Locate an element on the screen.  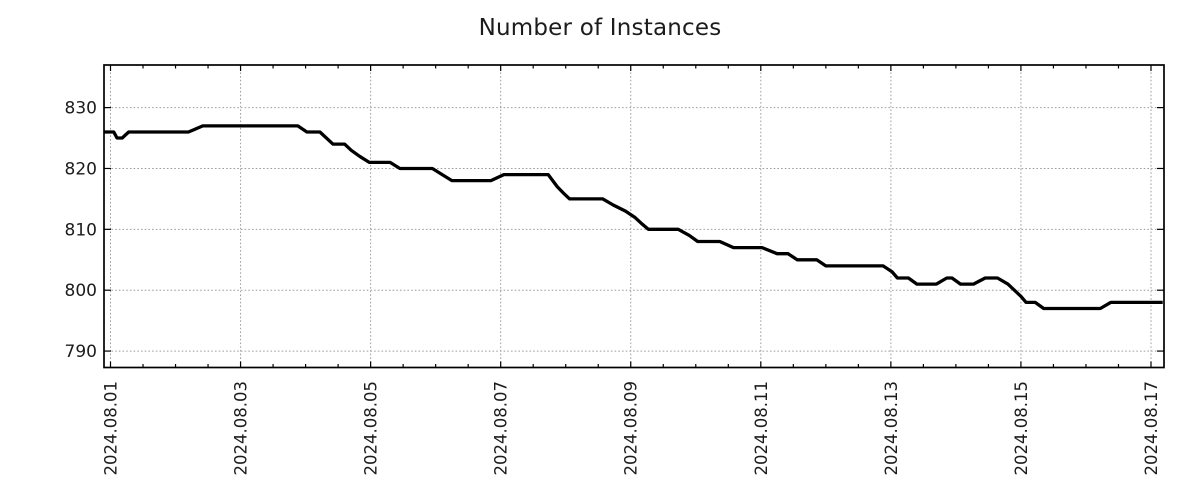
x-tick-label: 2024.08.15 is located at coordinates (1021, 428).